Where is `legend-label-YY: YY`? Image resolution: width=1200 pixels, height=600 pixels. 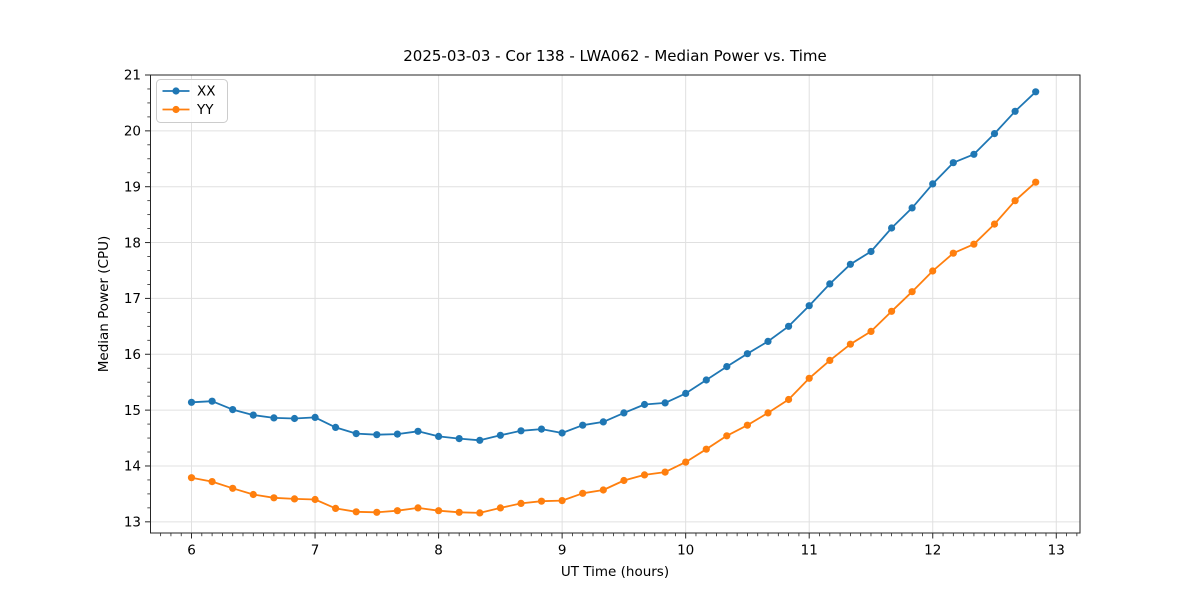 legend-label-YY: YY is located at coordinates (205, 110).